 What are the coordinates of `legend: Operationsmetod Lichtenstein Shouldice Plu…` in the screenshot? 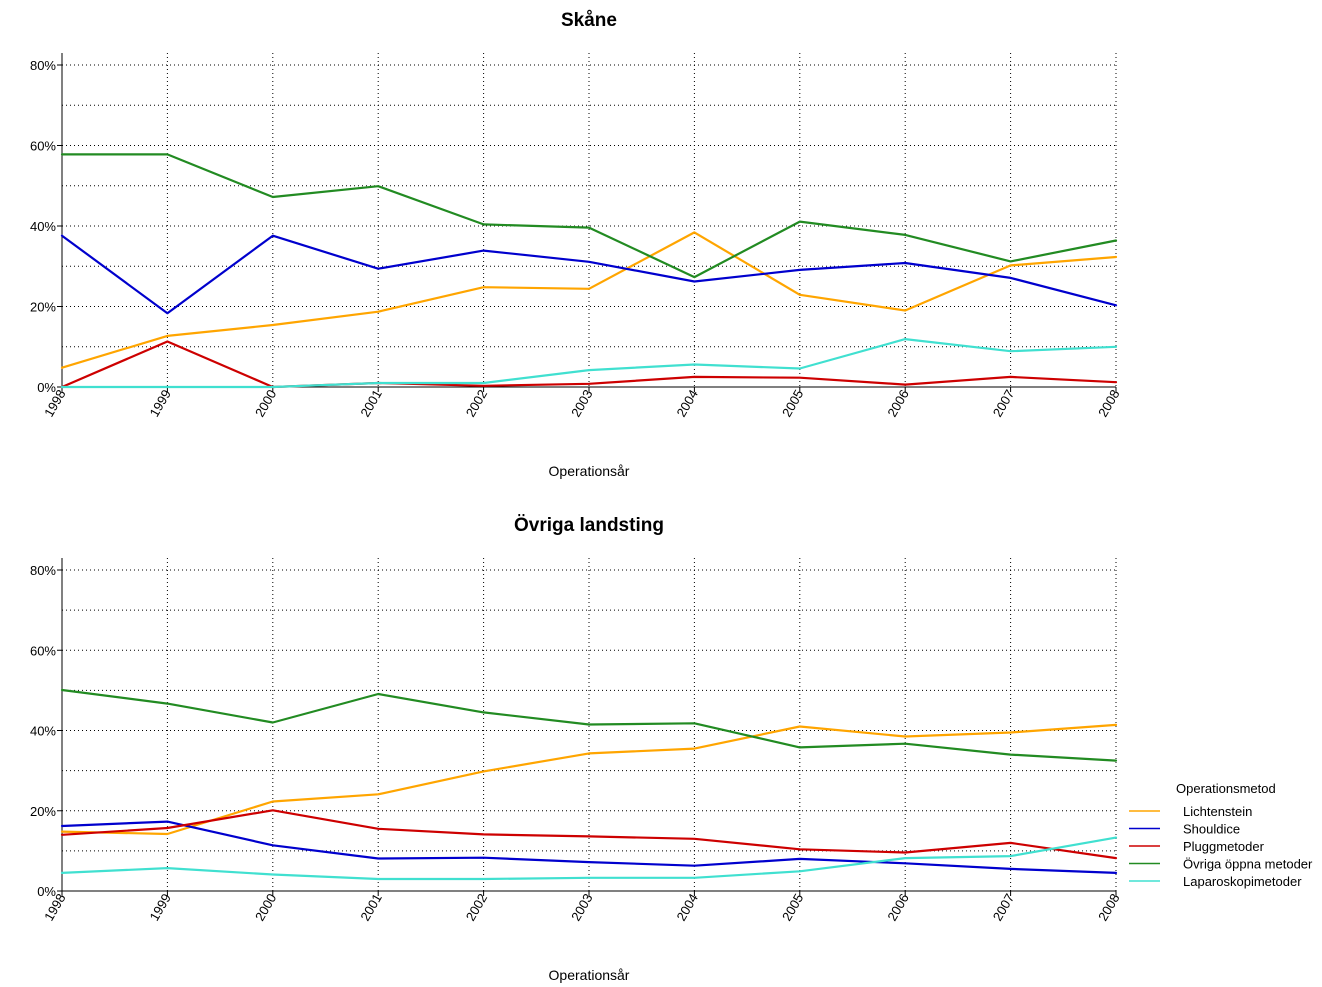 It's located at (1221, 835).